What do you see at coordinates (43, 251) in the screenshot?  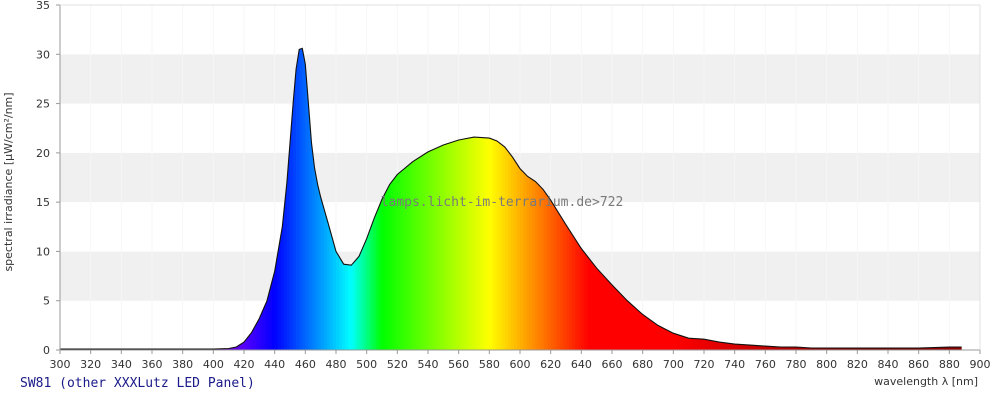 I see `y-tick-label: 10` at bounding box center [43, 251].